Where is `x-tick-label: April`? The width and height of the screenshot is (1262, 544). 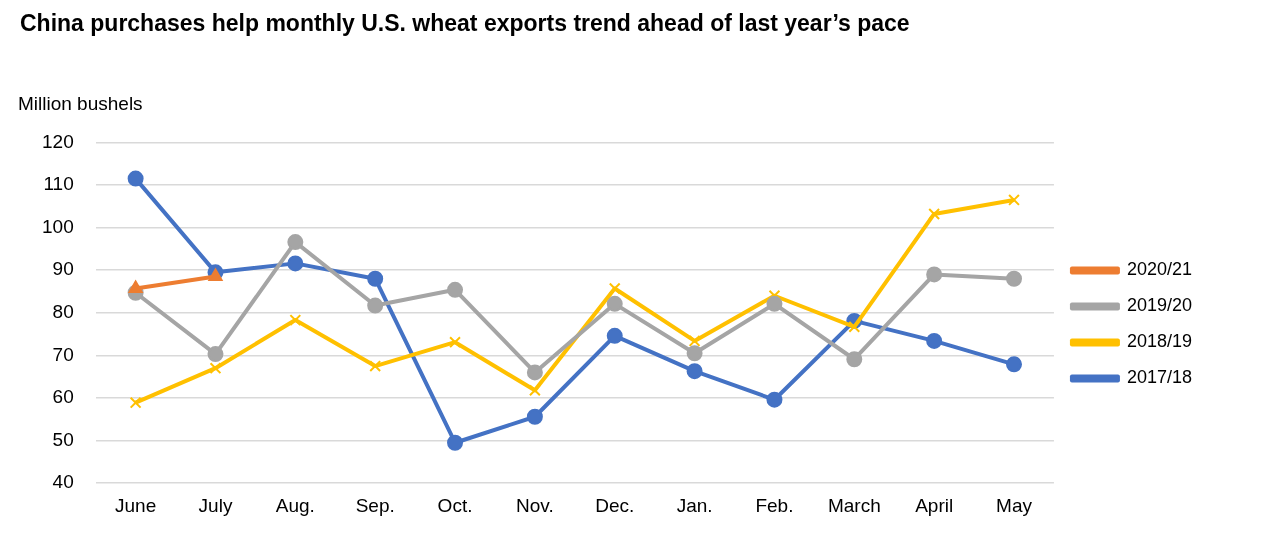
x-tick-label: April is located at coordinates (934, 505).